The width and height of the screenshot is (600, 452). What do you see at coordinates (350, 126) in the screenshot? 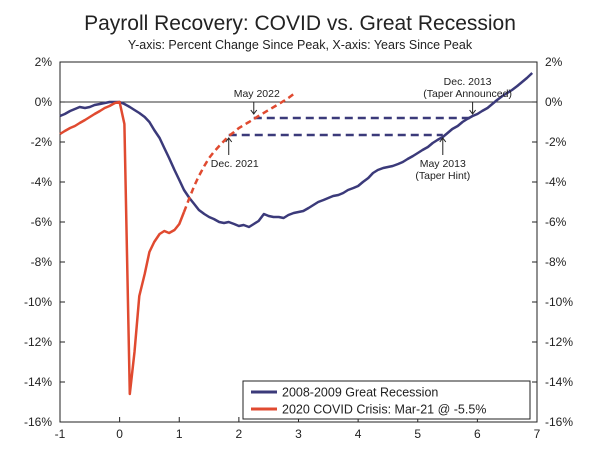
I see `reference-lines` at bounding box center [350, 126].